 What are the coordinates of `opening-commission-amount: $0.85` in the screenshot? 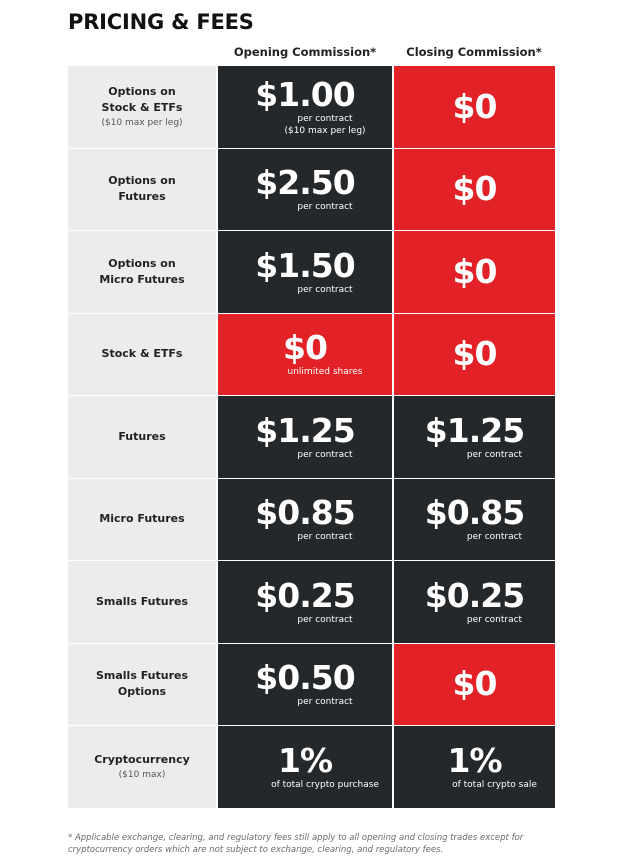 It's located at (305, 513).